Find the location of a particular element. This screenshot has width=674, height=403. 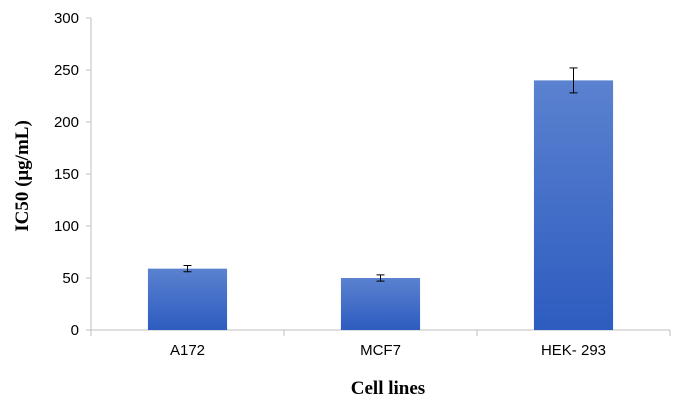

y-tick-label: 300 is located at coordinates (66, 18).